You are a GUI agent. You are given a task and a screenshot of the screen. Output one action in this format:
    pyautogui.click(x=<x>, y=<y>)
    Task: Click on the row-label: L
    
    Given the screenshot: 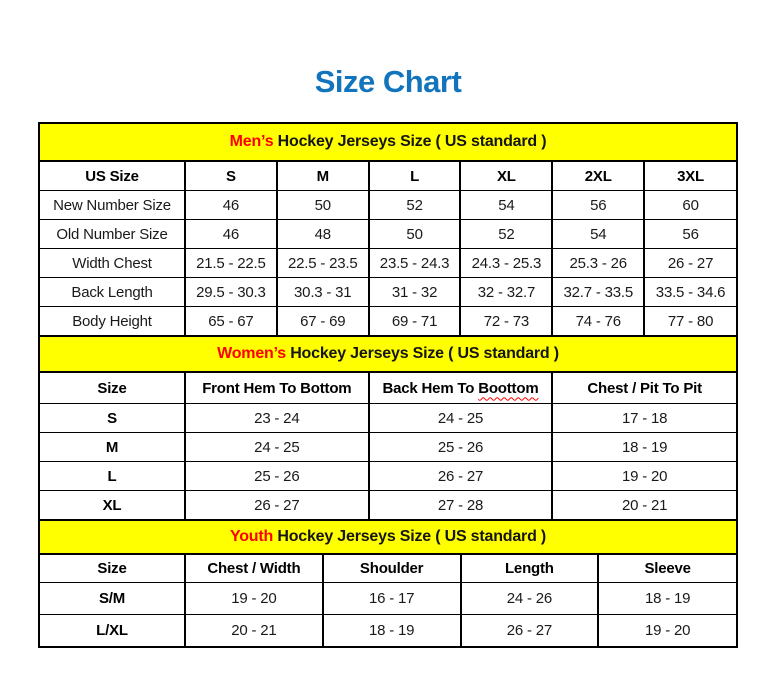 What is the action you would take?
    pyautogui.click(x=112, y=476)
    